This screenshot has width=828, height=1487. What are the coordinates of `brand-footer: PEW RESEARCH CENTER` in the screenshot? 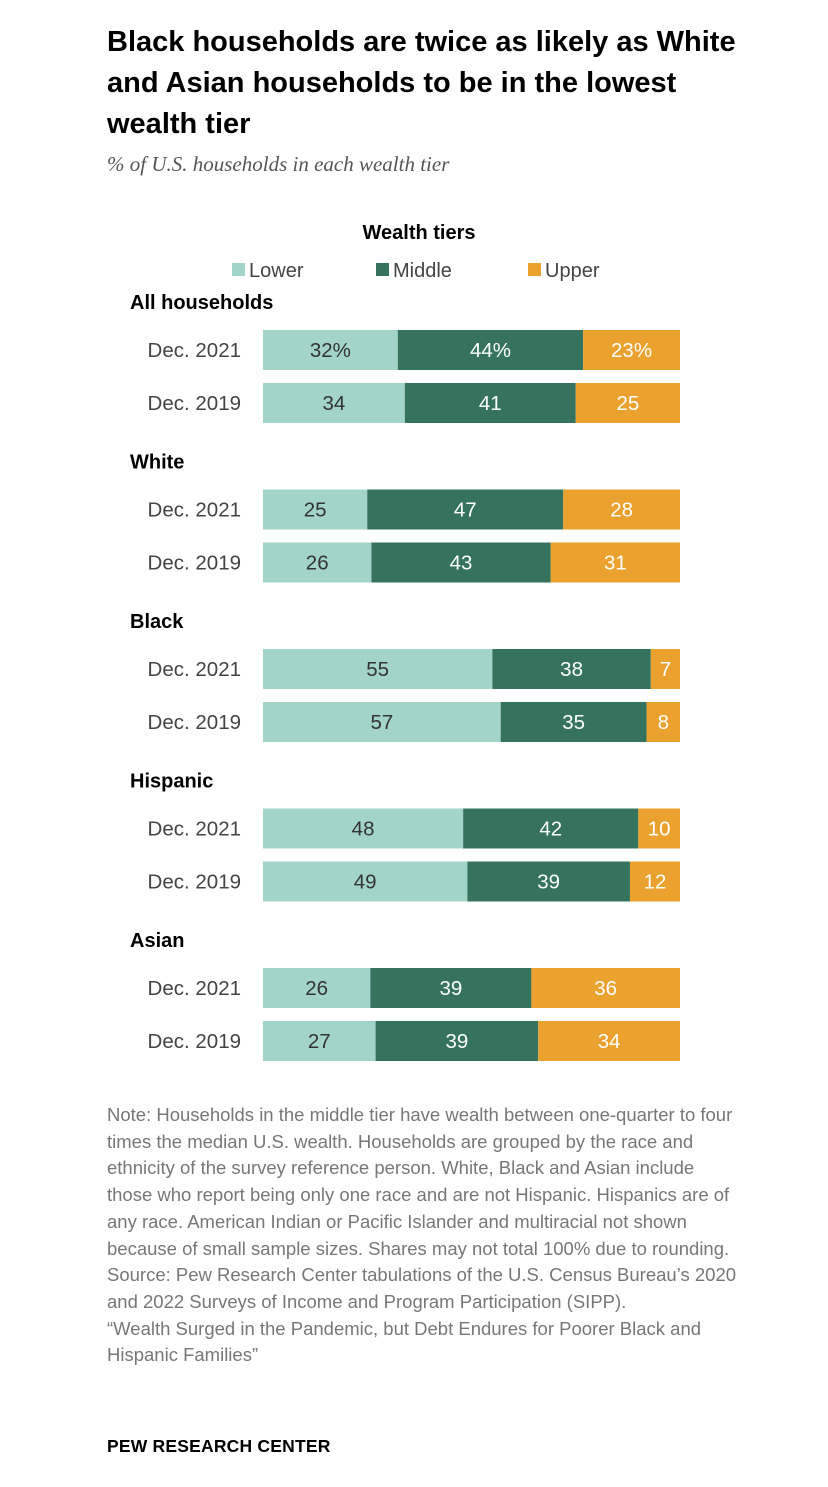 It's located at (219, 1446).